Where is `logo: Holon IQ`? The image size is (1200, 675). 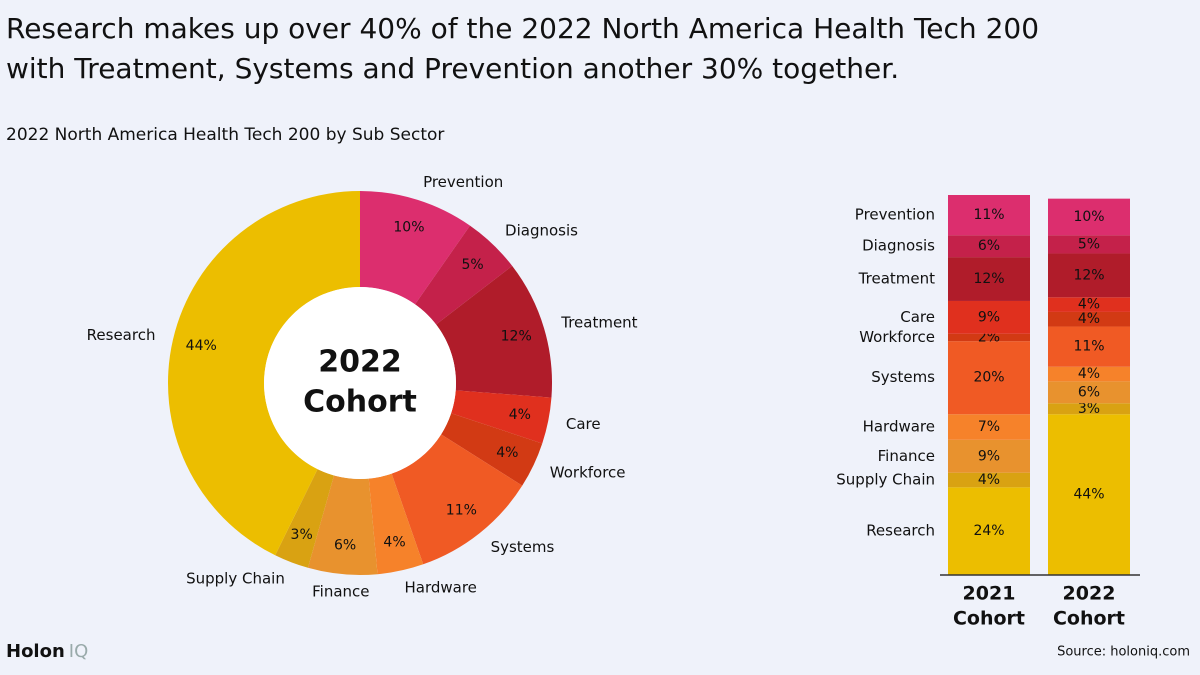 logo: Holon IQ is located at coordinates (47, 651).